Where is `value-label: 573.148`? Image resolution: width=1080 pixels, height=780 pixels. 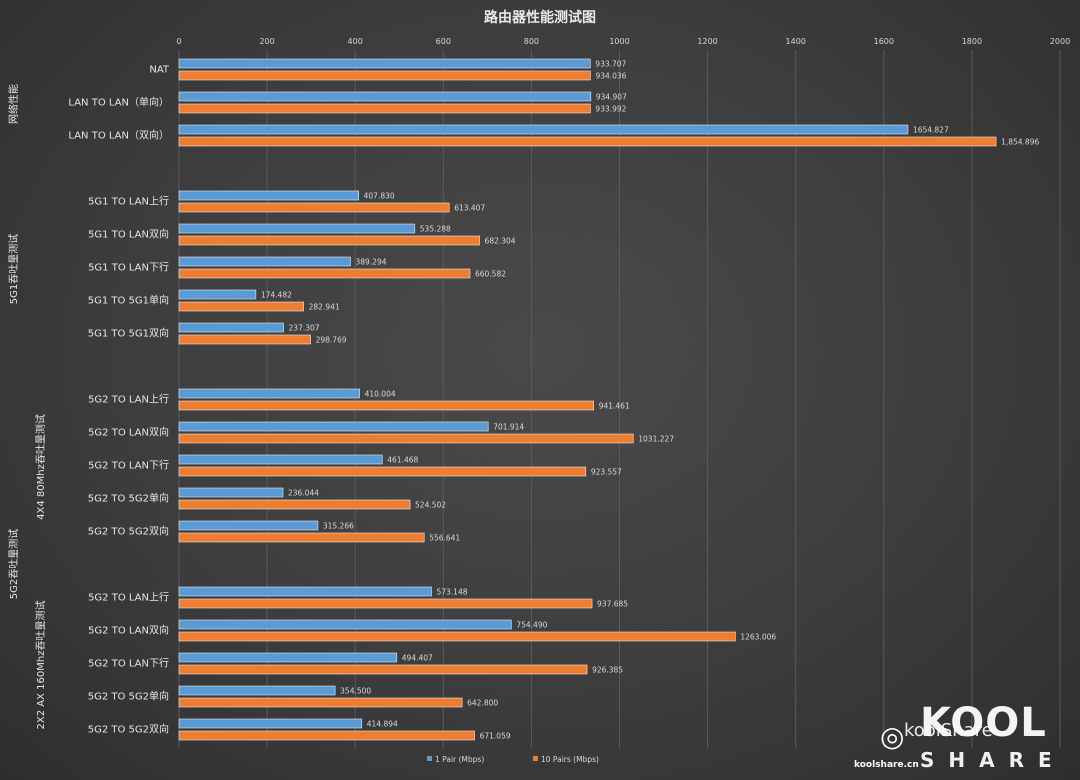
value-label: 573.148 is located at coordinates (451, 592).